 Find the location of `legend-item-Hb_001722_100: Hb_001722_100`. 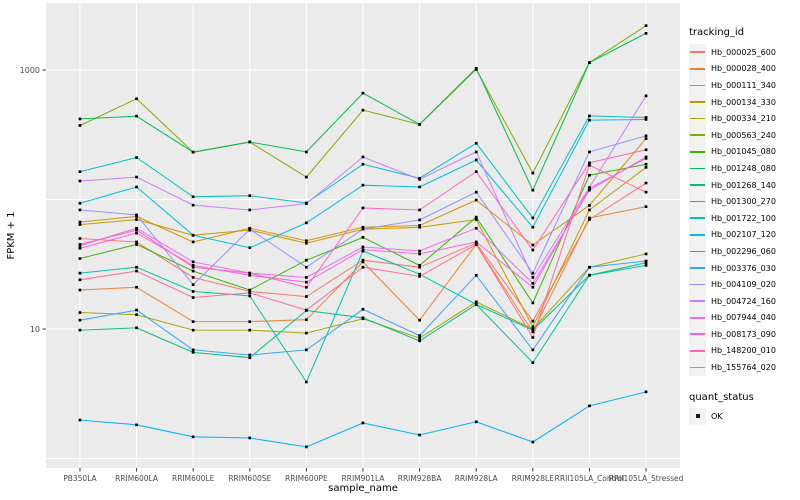

legend-item-Hb_001722_100: Hb_001722_100 is located at coordinates (744, 218).